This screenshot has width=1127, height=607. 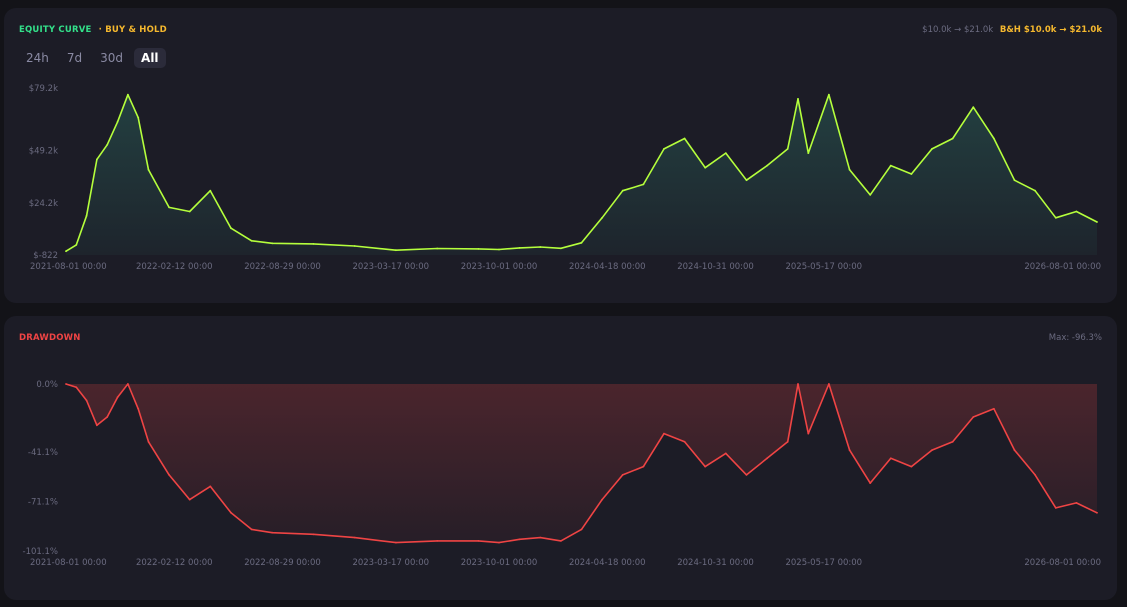 I want to click on tab-all: All, so click(x=150, y=58).